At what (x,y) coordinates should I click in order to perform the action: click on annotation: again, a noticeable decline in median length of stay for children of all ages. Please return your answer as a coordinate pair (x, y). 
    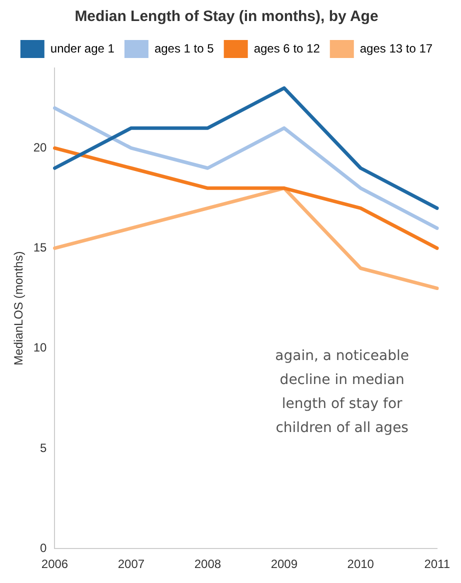
    Looking at the image, I should click on (342, 392).